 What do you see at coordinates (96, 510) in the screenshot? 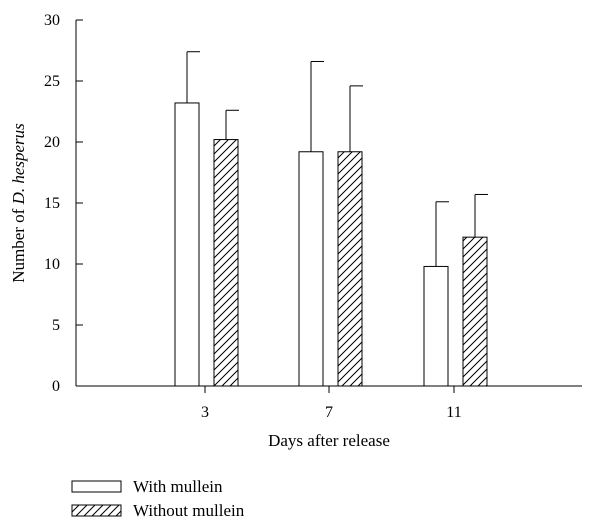
I see `legend-swatch-without-mullein` at bounding box center [96, 510].